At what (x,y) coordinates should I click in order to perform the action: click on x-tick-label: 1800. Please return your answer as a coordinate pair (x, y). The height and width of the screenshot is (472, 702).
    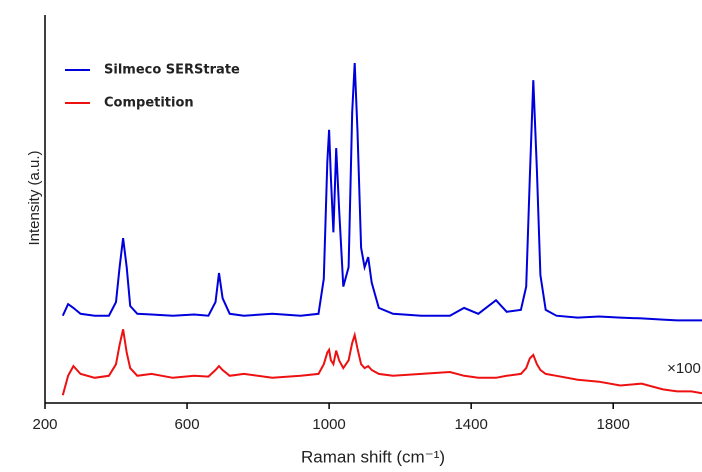
    Looking at the image, I should click on (613, 424).